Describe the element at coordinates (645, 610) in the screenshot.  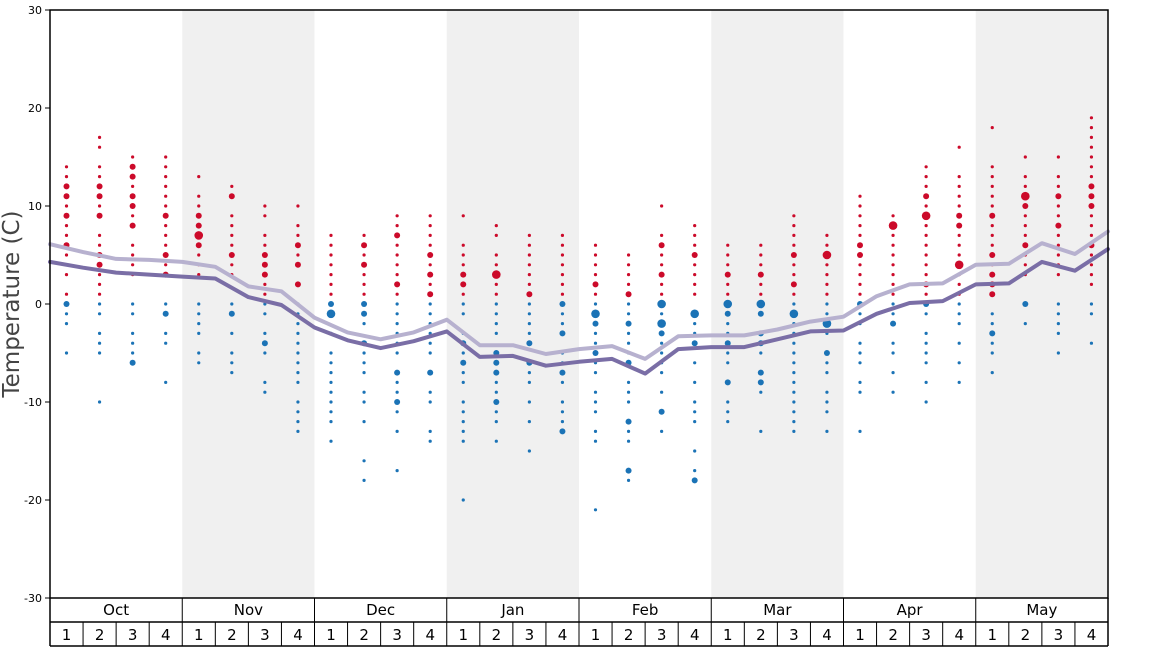
I see `month-label: Feb` at that location.